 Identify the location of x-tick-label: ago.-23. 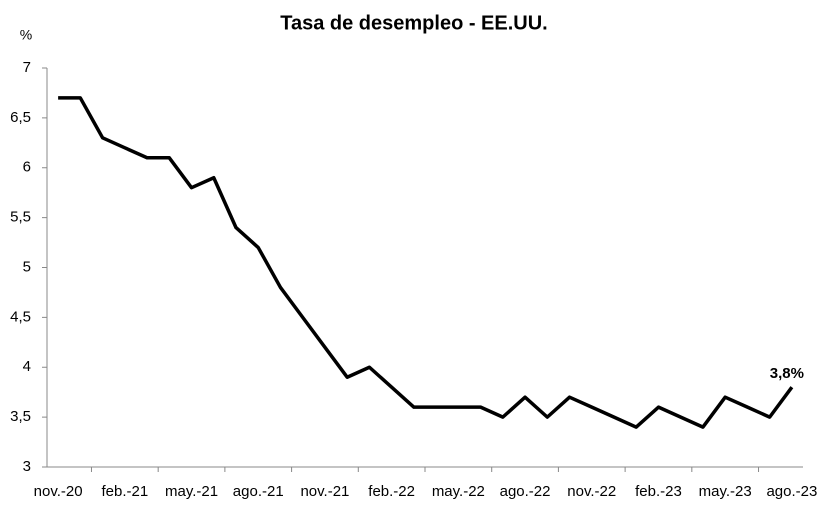
(791, 491).